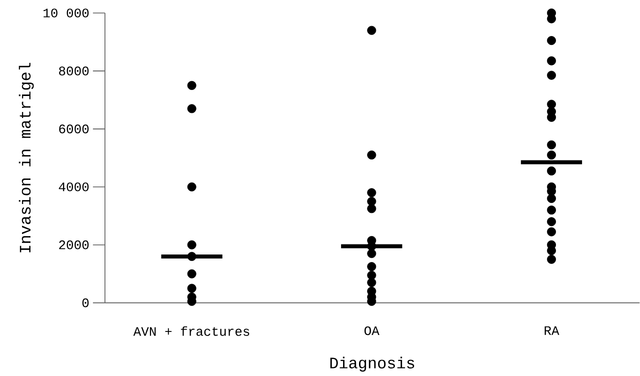 The height and width of the screenshot is (376, 640). What do you see at coordinates (26, 157) in the screenshot?
I see `y-axis-title: Invasion in matrigel` at bounding box center [26, 157].